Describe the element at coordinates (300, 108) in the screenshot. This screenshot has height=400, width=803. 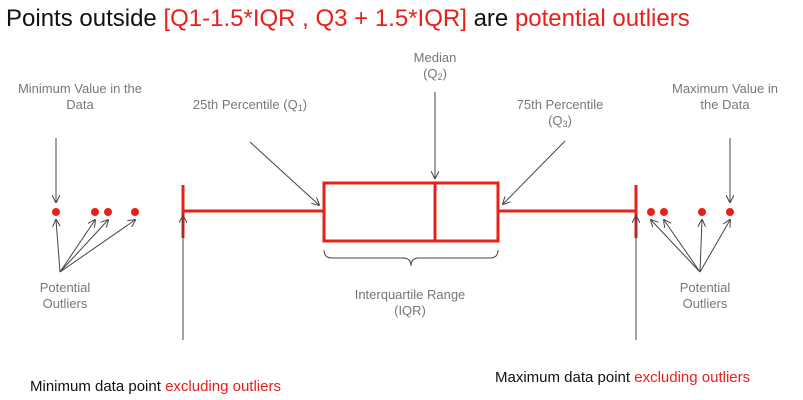
I see `label-25th-sub: 1` at that location.